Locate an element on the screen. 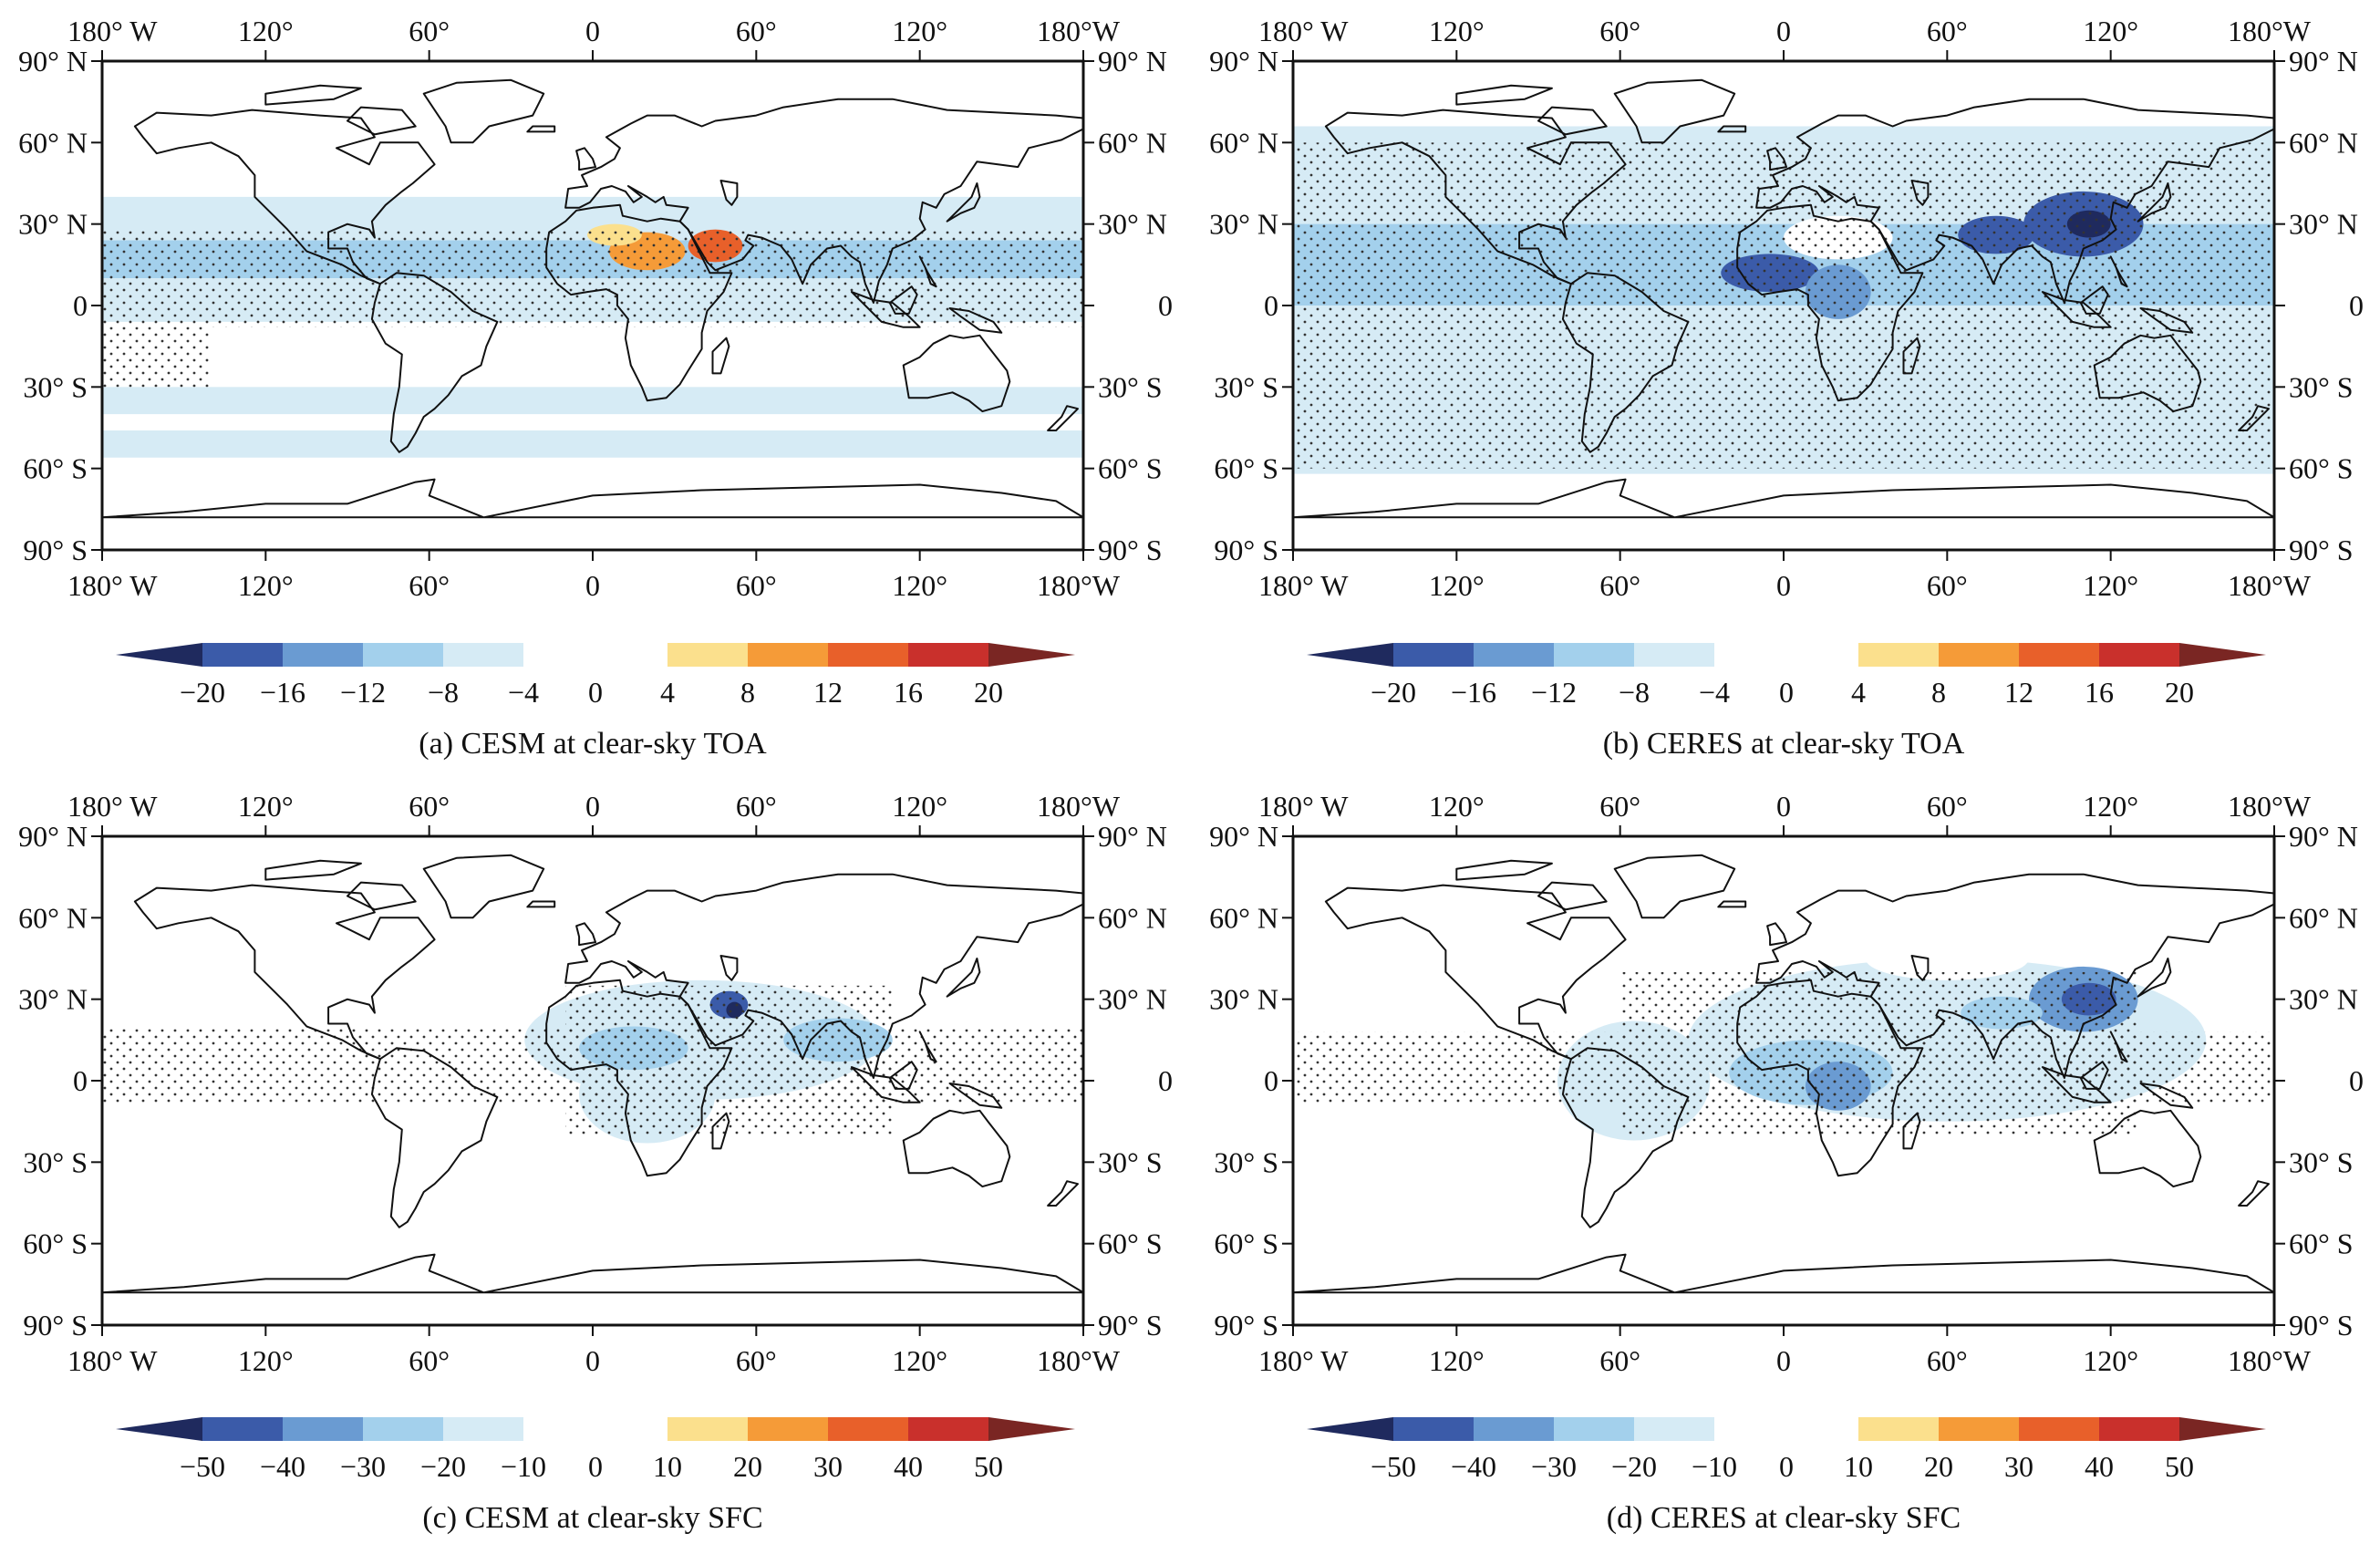  panel-caption: (b) CERES at clear-sky TOA is located at coordinates (1784, 744).